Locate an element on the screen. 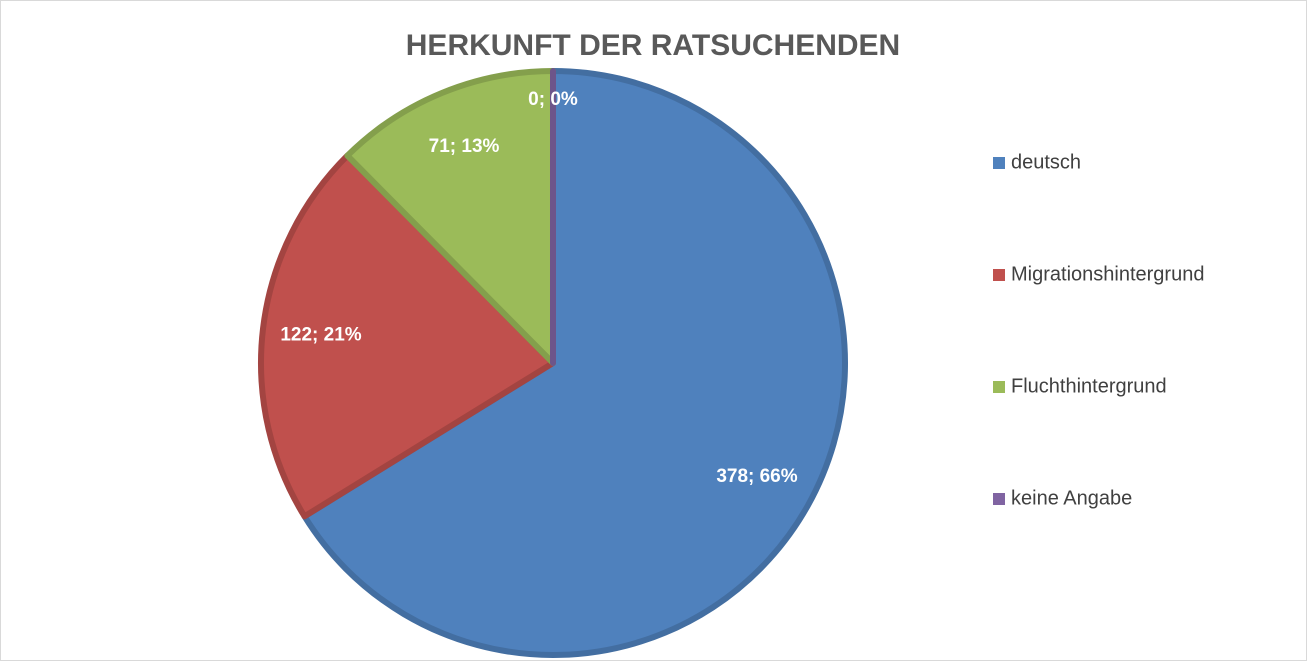 The height and width of the screenshot is (661, 1307). legend-label: deutsch is located at coordinates (1046, 162).